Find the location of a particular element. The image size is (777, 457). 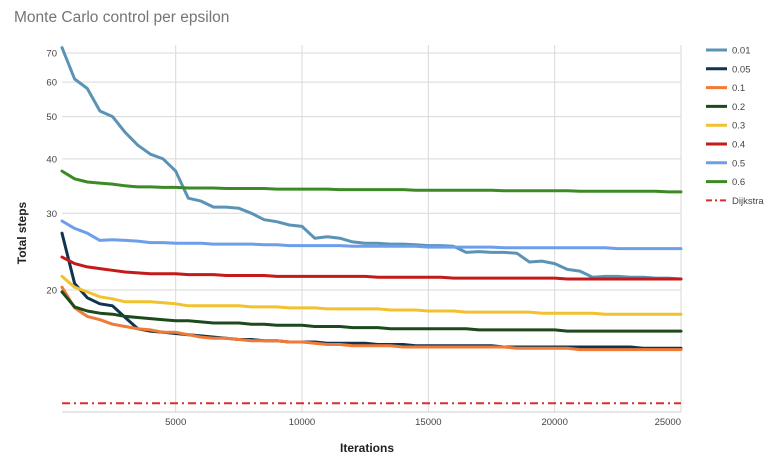

legend-label: 0.2 is located at coordinates (738, 107).